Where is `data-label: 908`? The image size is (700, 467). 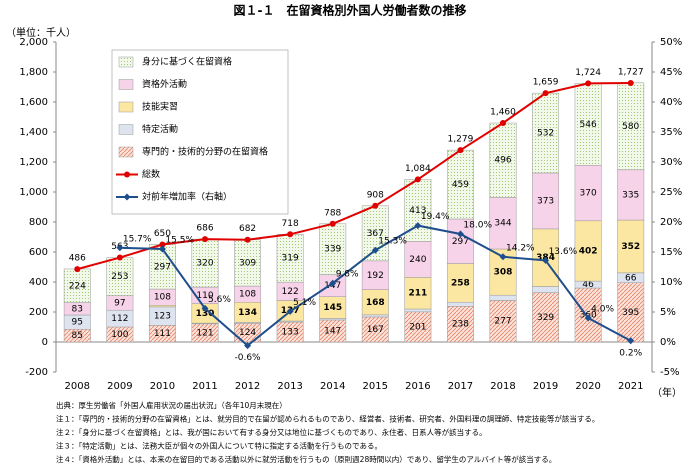 data-label: 908 is located at coordinates (375, 195).